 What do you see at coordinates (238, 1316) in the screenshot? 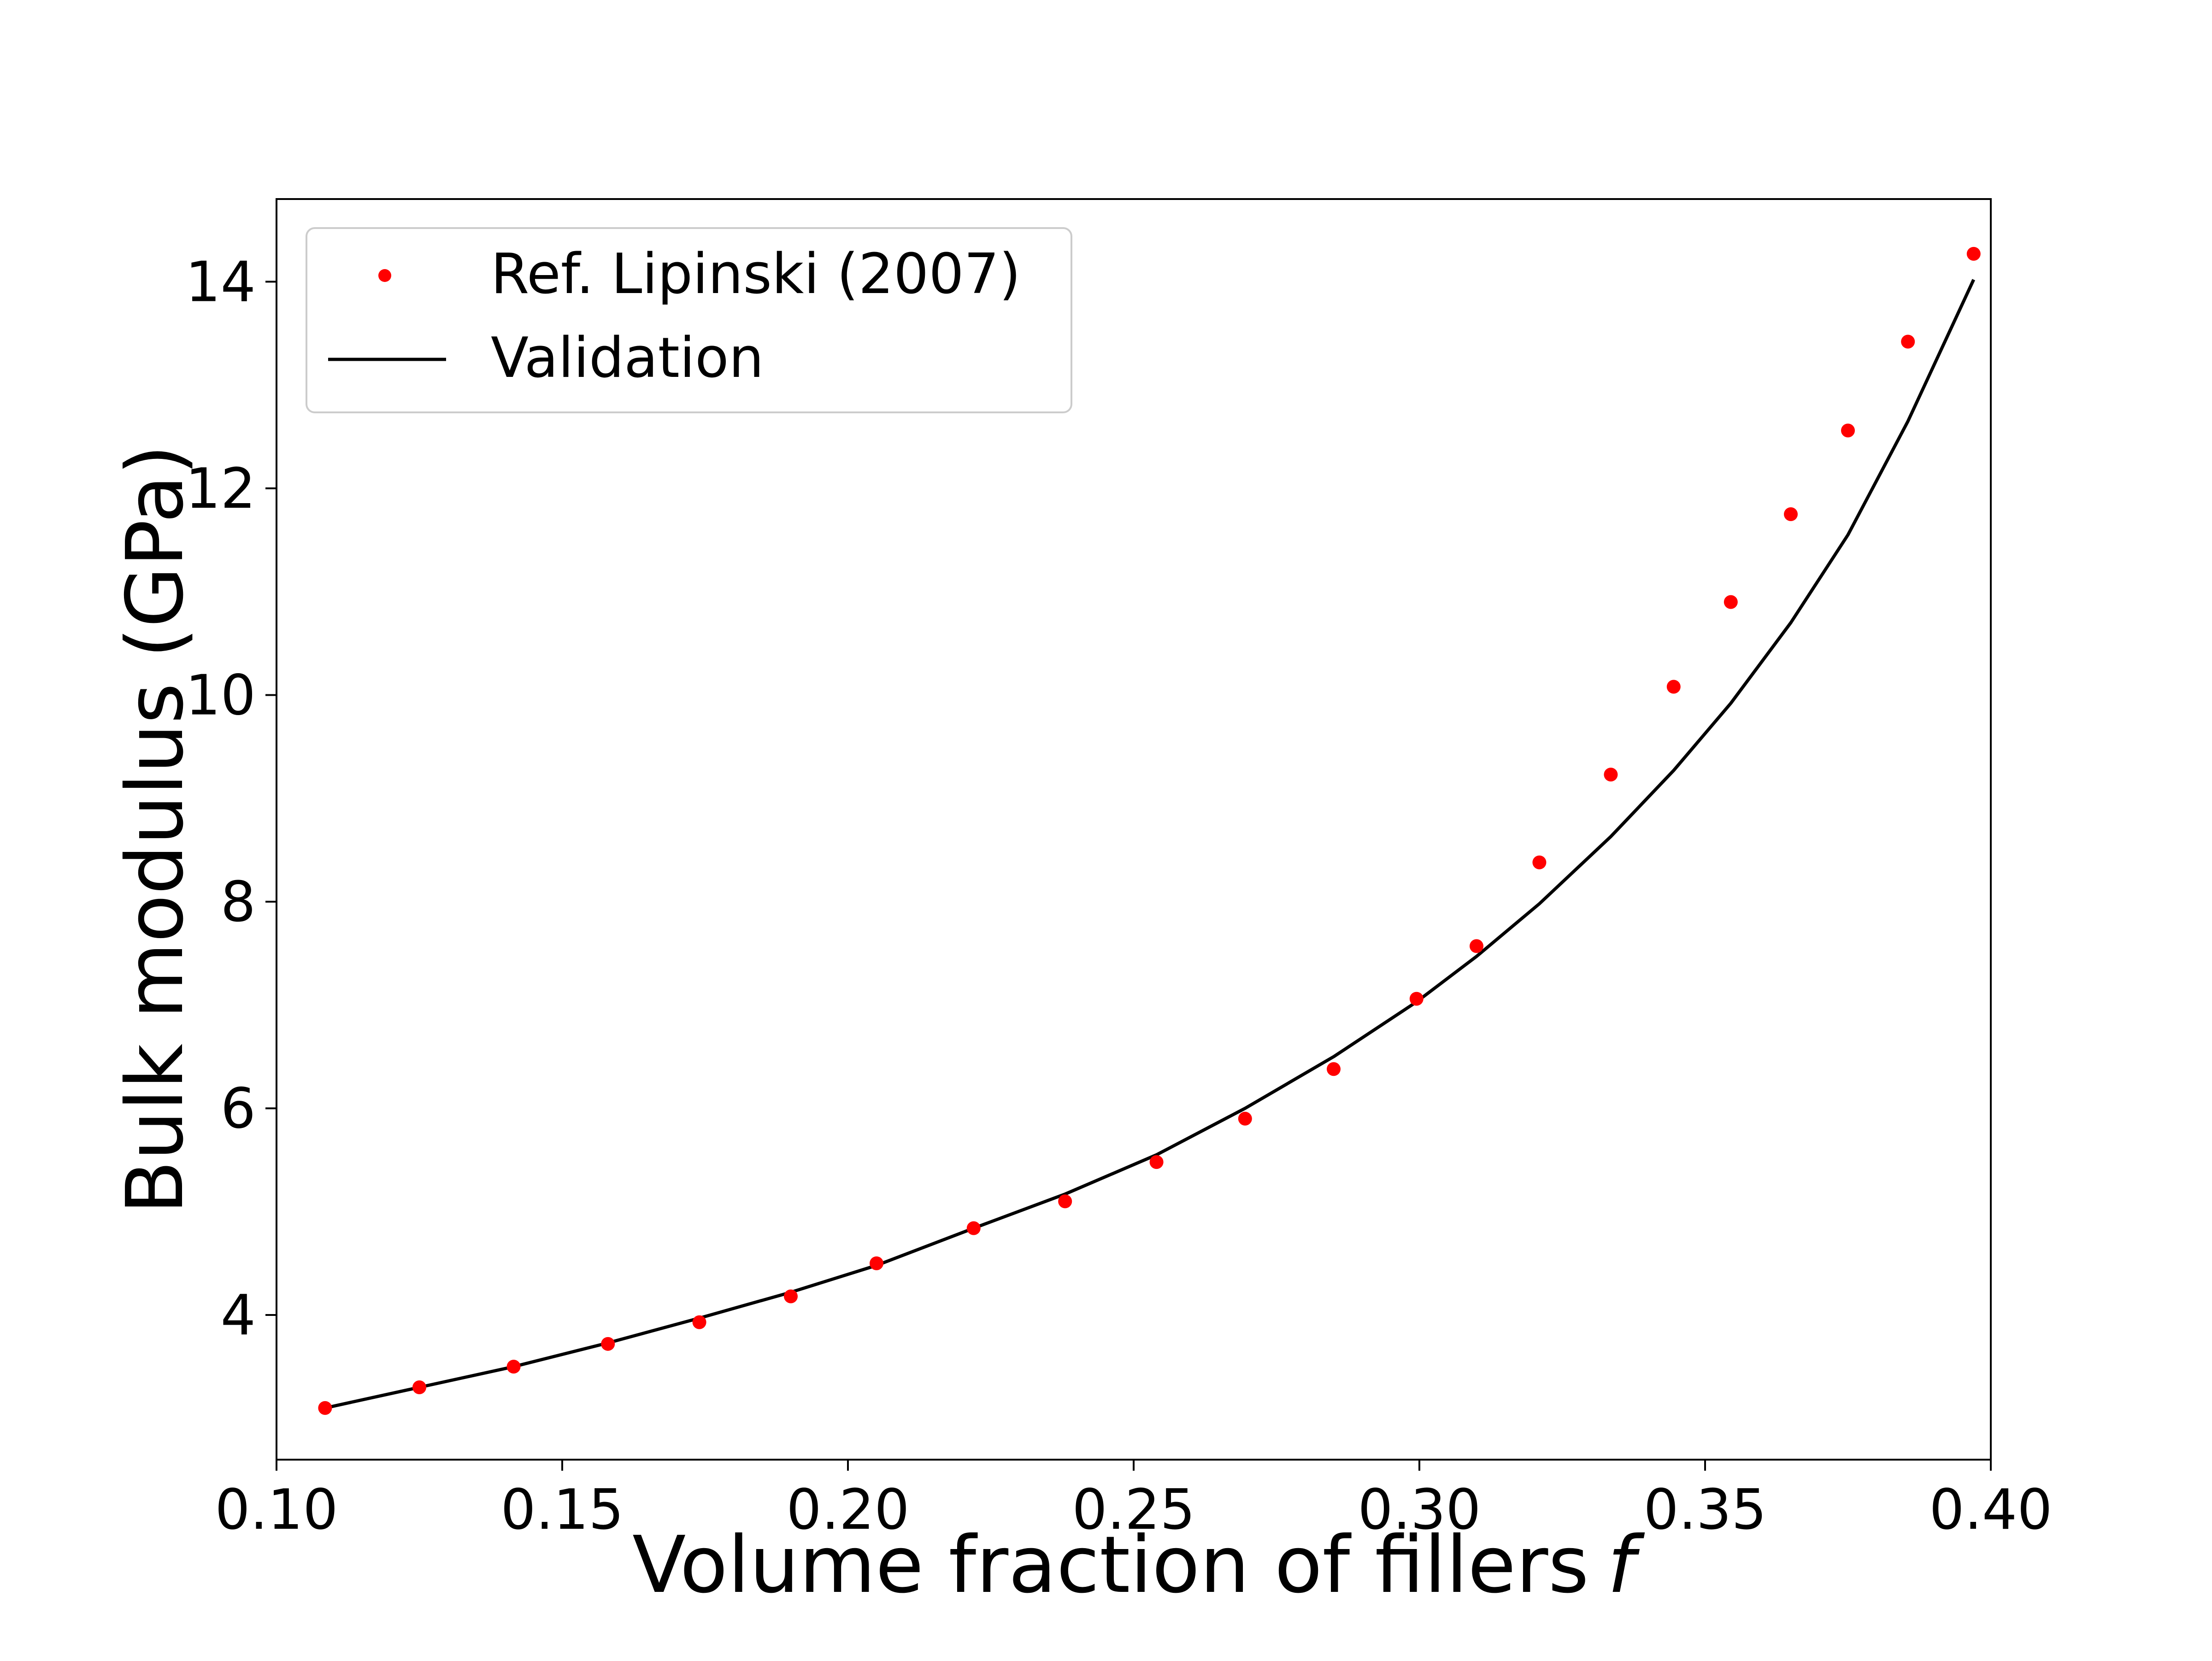
I see `y-tick-label: 4` at bounding box center [238, 1316].